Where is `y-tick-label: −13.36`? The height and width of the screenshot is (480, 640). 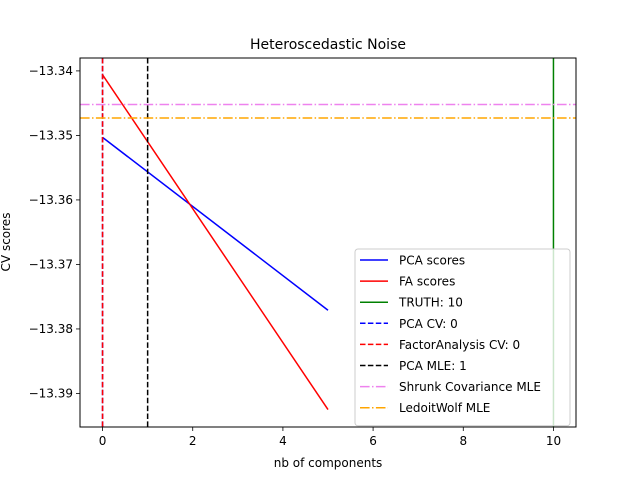 y-tick-label: −13.36 is located at coordinates (51, 200).